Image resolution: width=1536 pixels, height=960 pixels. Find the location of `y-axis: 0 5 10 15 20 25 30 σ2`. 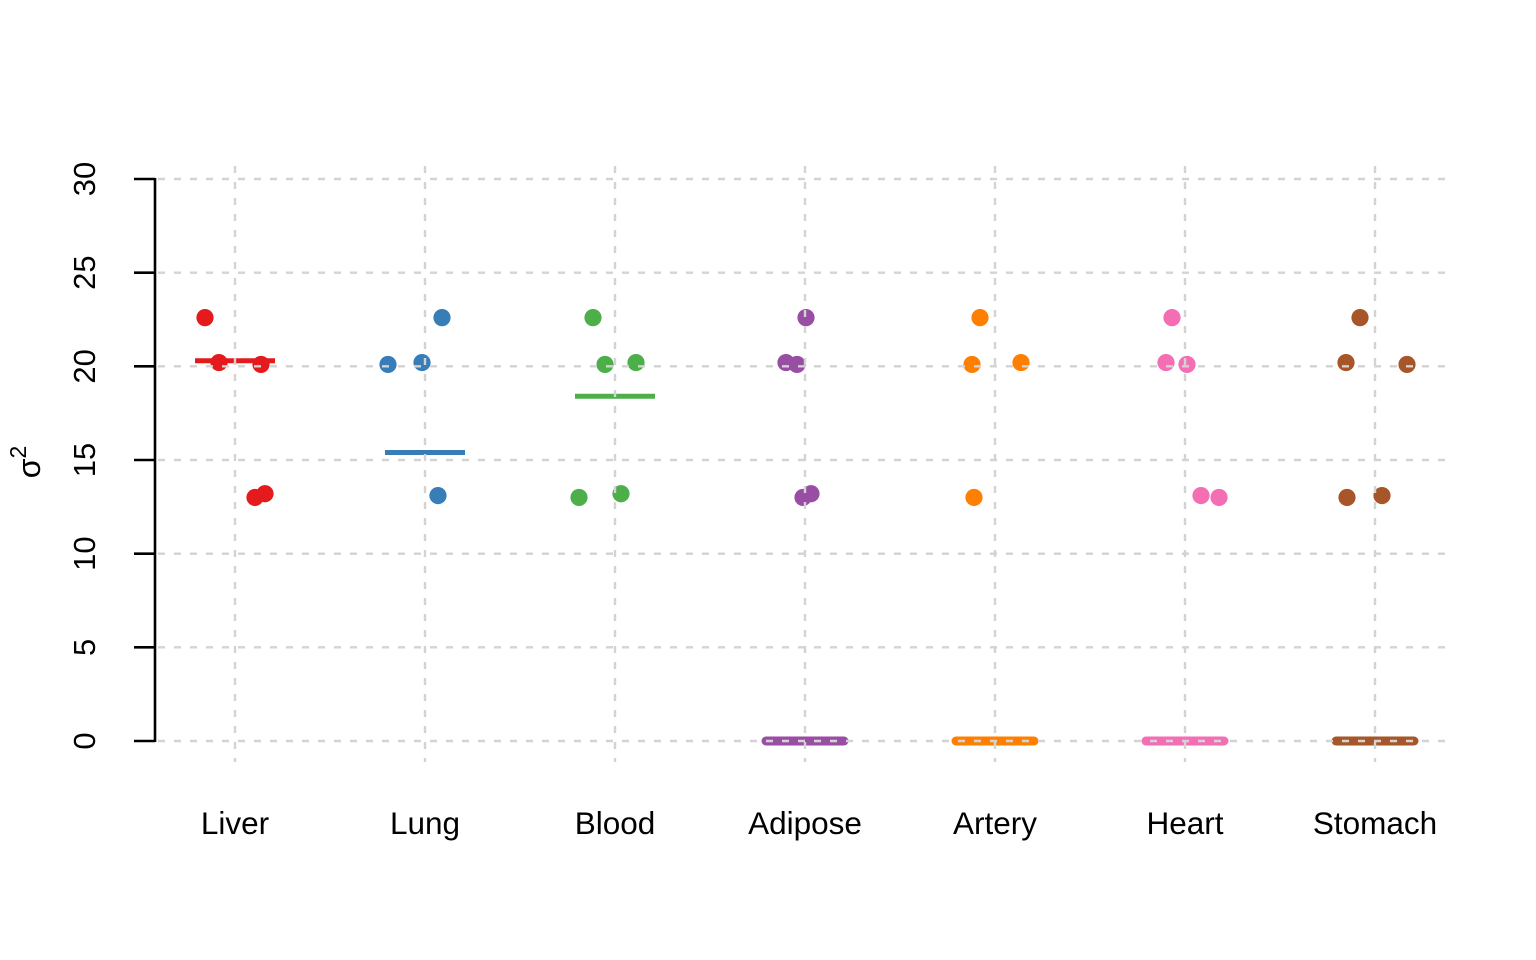

y-axis: 0 5 10 15 20 25 30 σ2 is located at coordinates (81, 456).